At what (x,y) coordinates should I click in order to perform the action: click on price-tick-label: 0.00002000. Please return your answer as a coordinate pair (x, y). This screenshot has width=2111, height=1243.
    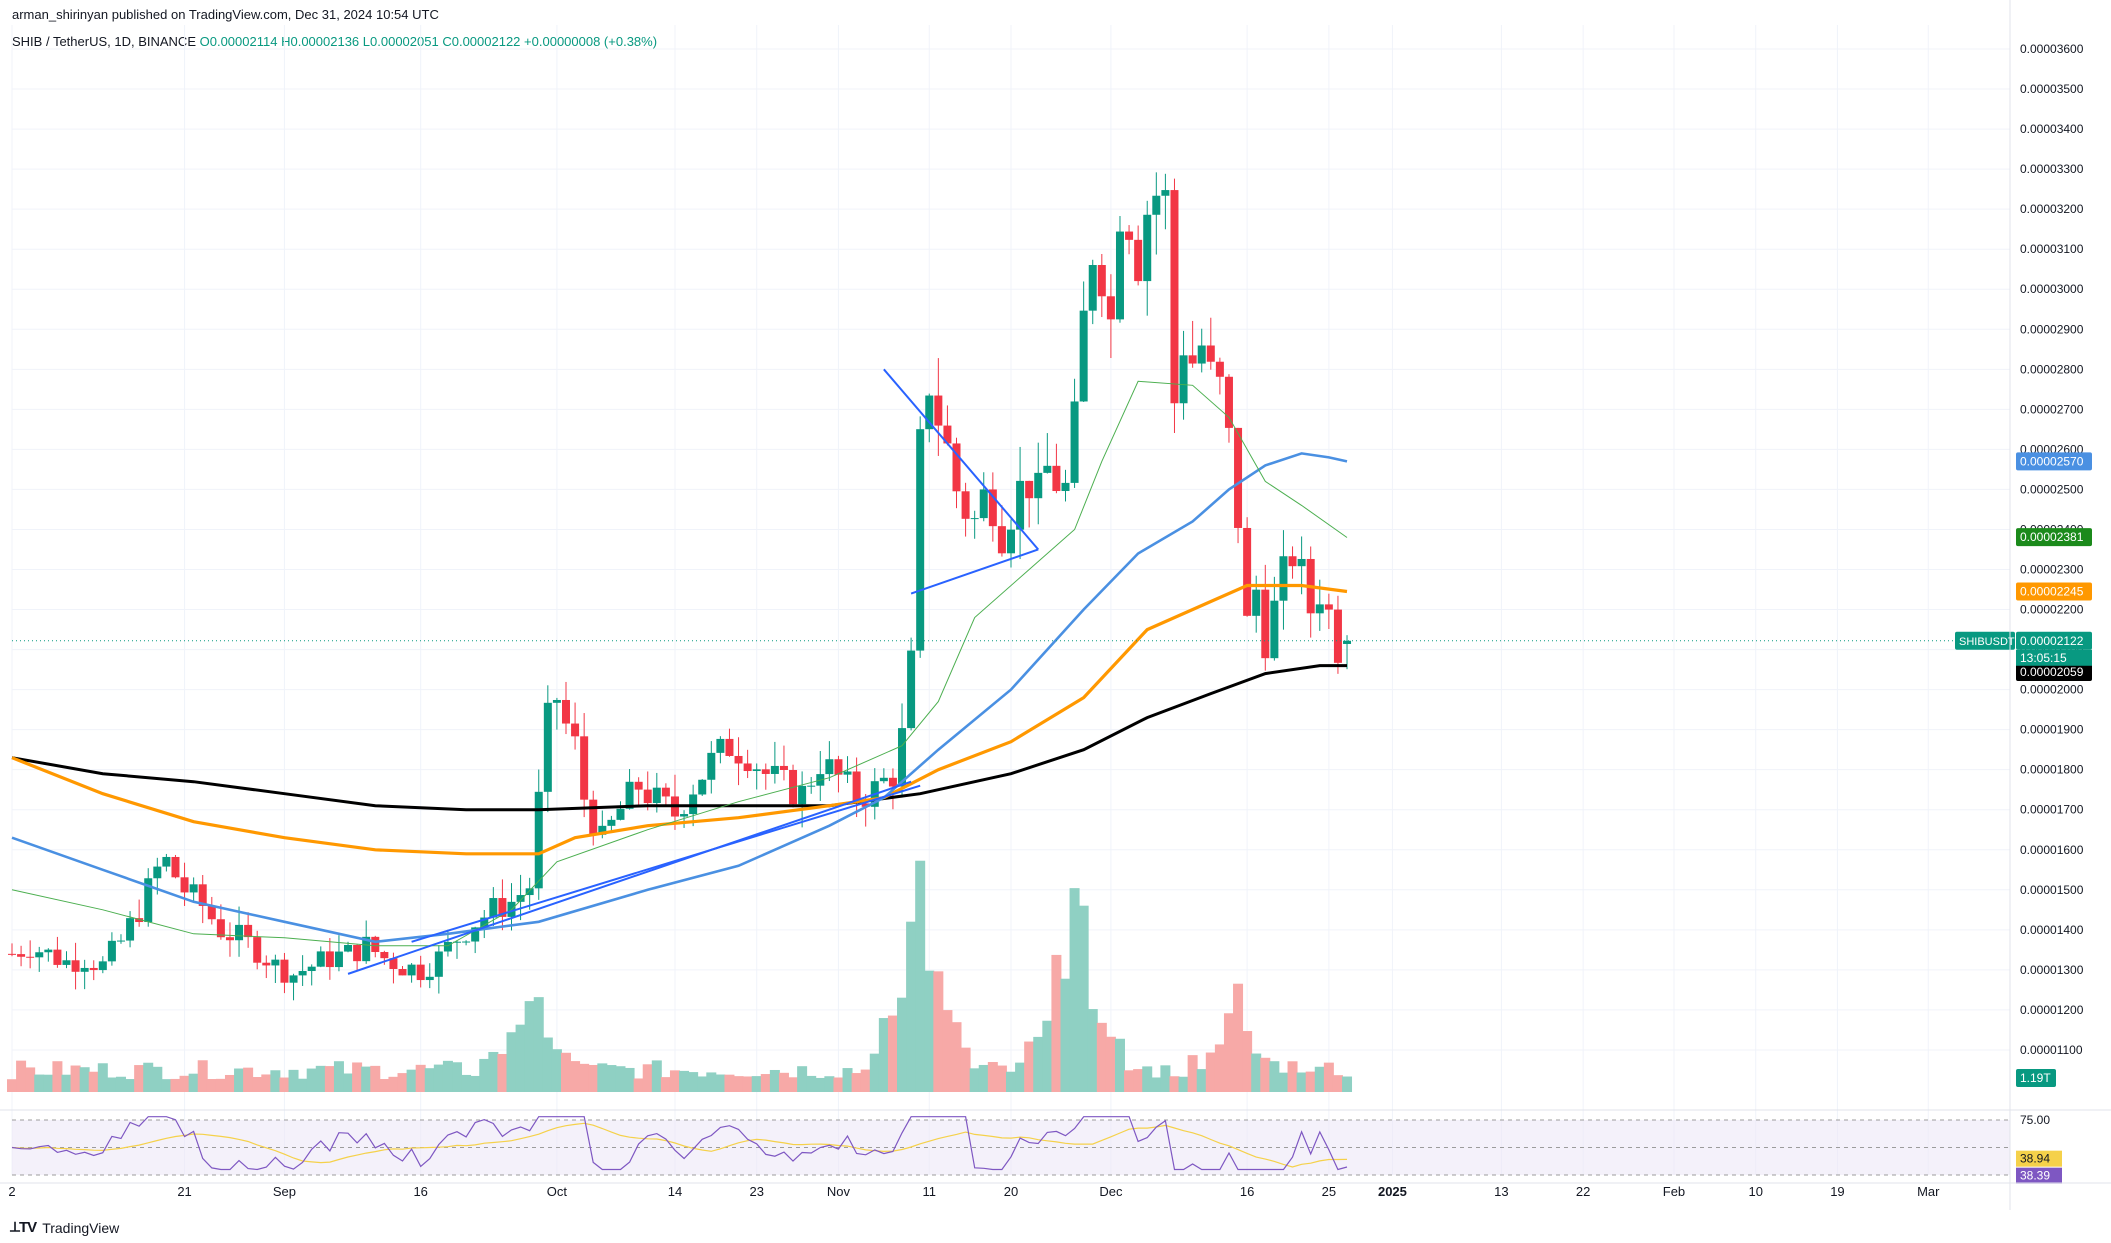
    Looking at the image, I should click on (2052, 690).